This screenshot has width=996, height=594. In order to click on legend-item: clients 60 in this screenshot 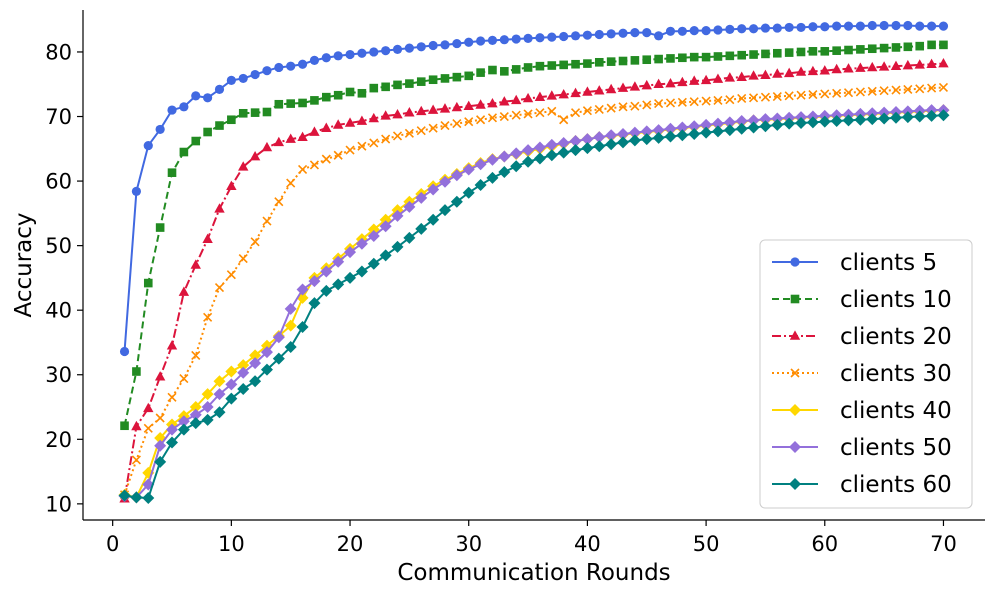, I will do `click(862, 485)`.